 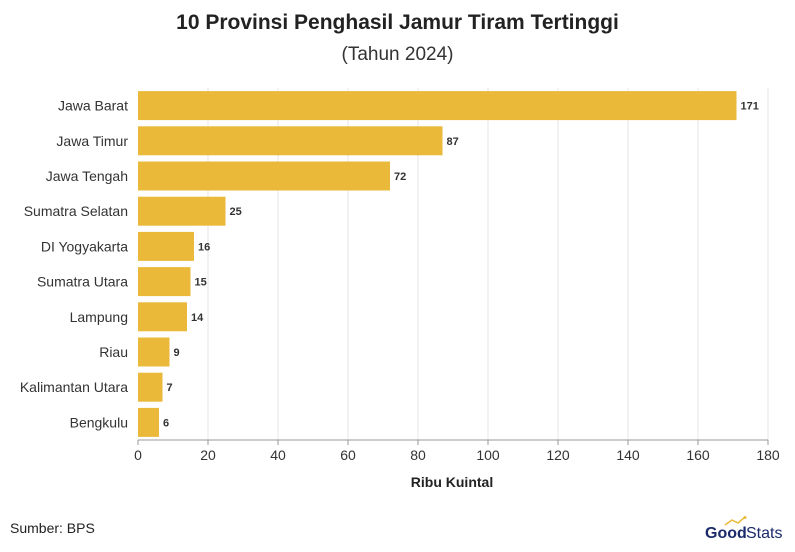 I want to click on data-label: 16, so click(x=204, y=247).